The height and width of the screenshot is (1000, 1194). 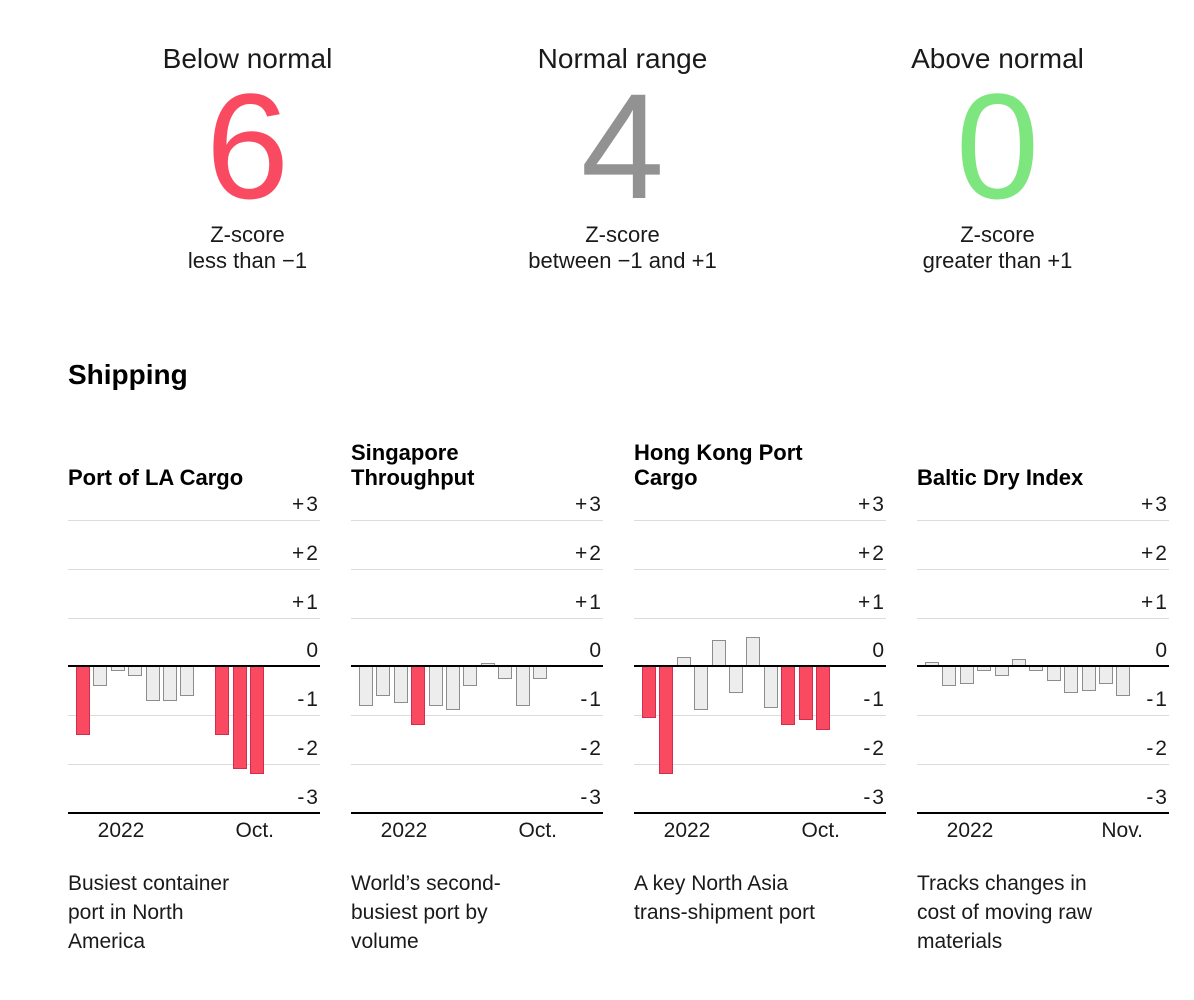 What do you see at coordinates (622, 146) in the screenshot?
I see `card-value: 4` at bounding box center [622, 146].